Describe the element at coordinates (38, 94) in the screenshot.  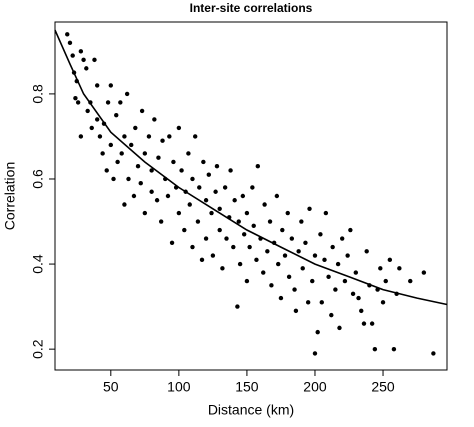
I see `y-tick-label: 0.8` at that location.